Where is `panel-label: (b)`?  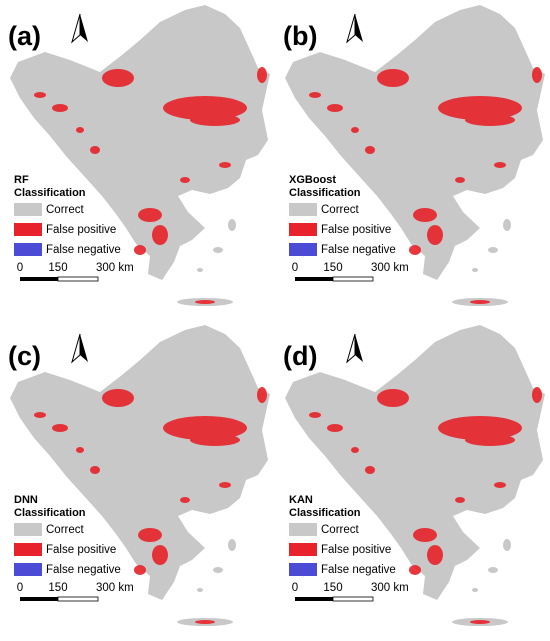 panel-label: (b) is located at coordinates (300, 36).